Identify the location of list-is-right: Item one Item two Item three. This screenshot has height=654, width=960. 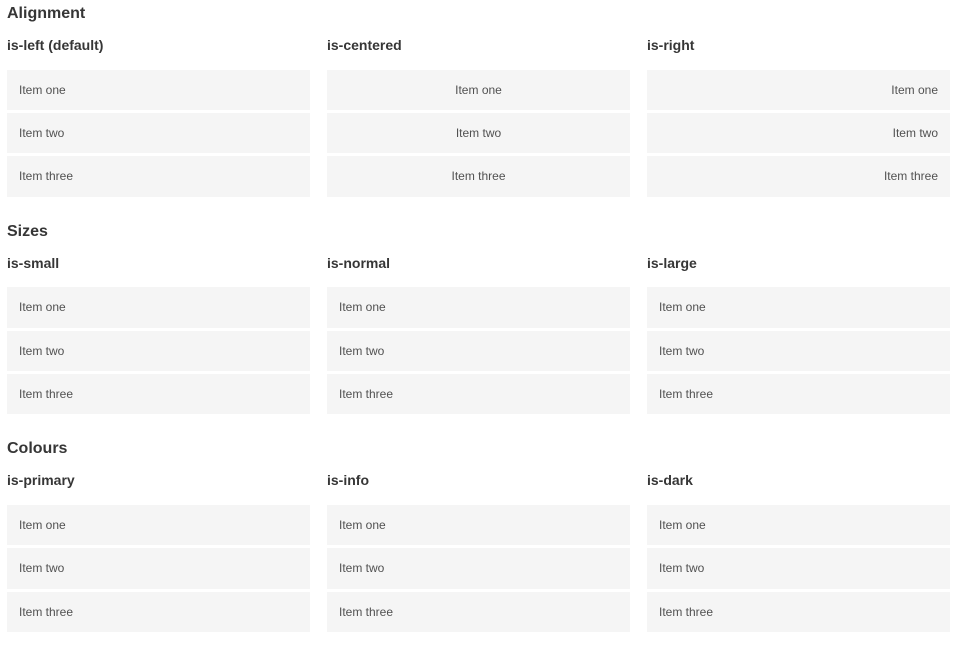
(798, 133).